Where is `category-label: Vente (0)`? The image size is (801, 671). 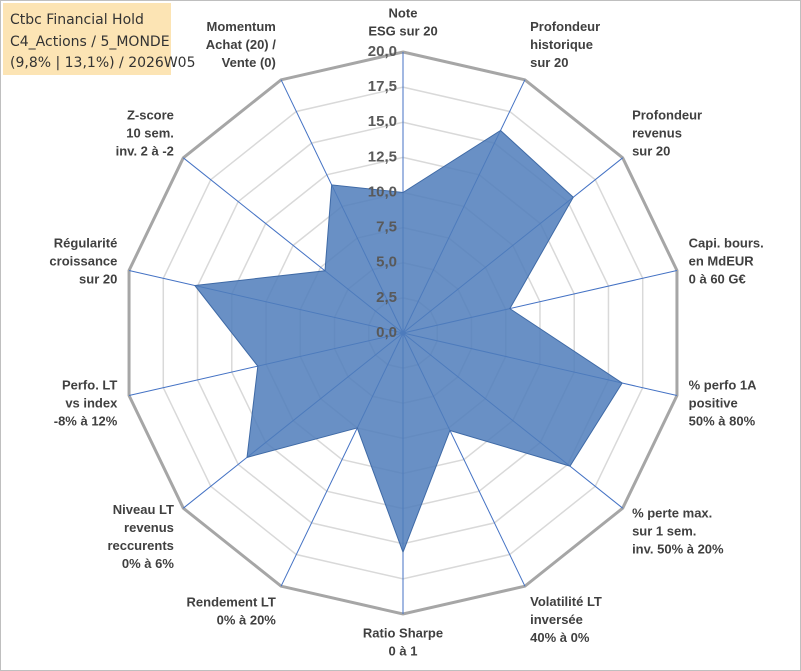 category-label: Vente (0) is located at coordinates (249, 62).